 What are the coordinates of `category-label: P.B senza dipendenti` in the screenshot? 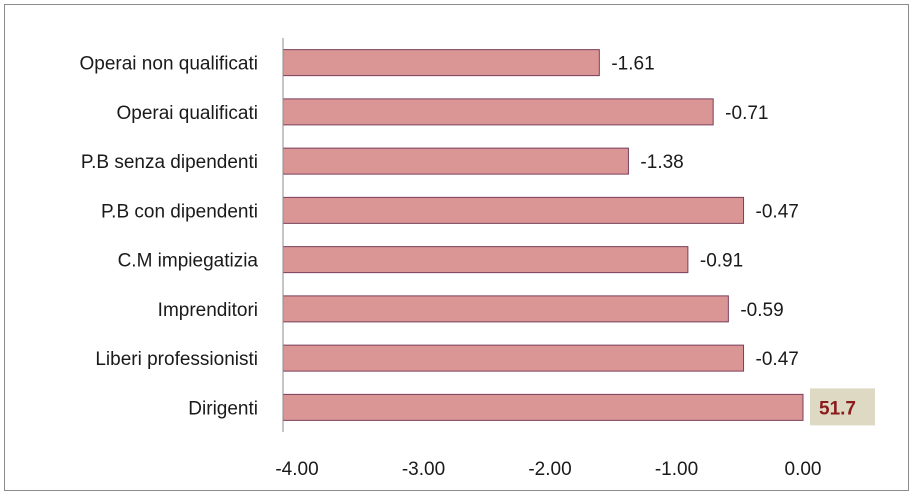 It's located at (169, 162).